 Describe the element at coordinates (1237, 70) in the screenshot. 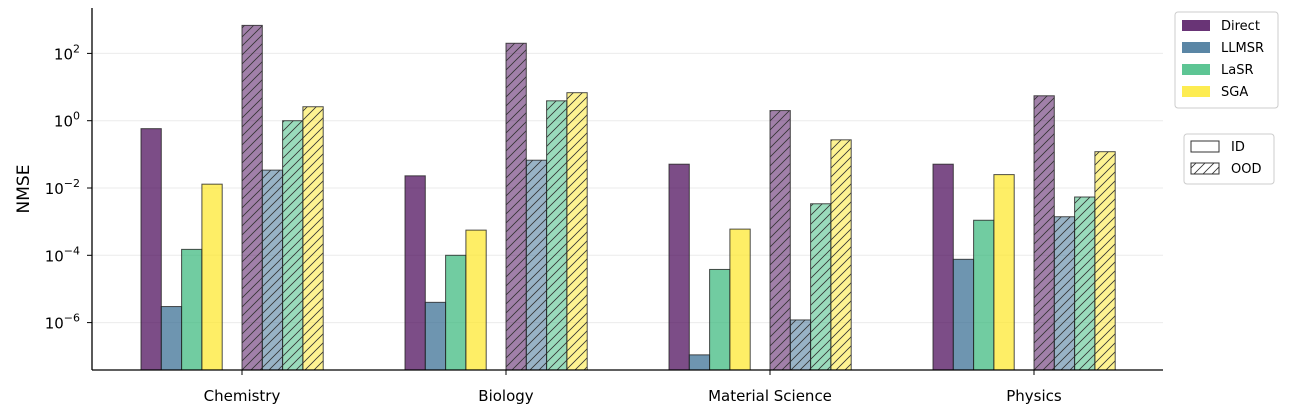

I see `legend-label: LaSR` at that location.